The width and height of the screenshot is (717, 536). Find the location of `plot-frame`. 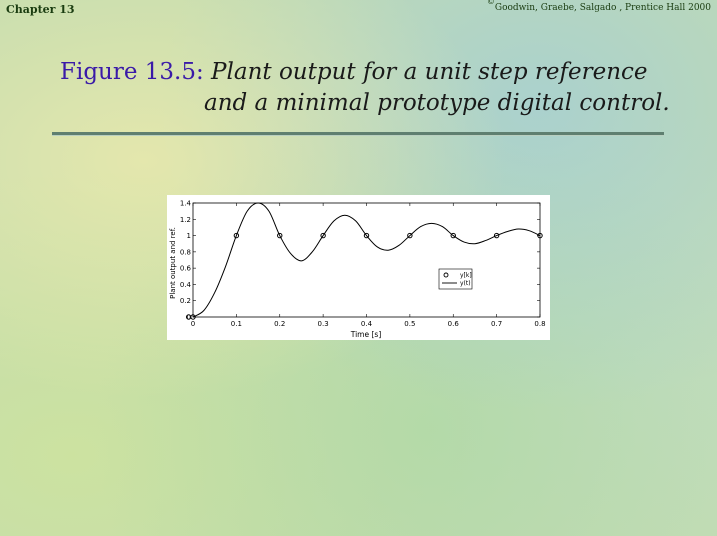

plot-frame is located at coordinates (366, 260).